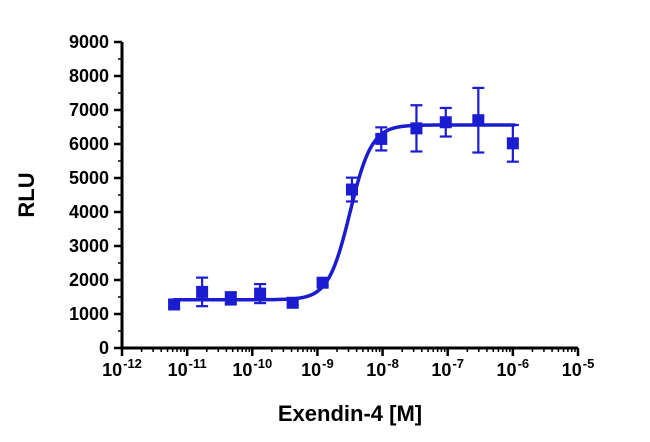 The image size is (650, 442). What do you see at coordinates (89, 246) in the screenshot?
I see `y-tick-label: 3000` at bounding box center [89, 246].